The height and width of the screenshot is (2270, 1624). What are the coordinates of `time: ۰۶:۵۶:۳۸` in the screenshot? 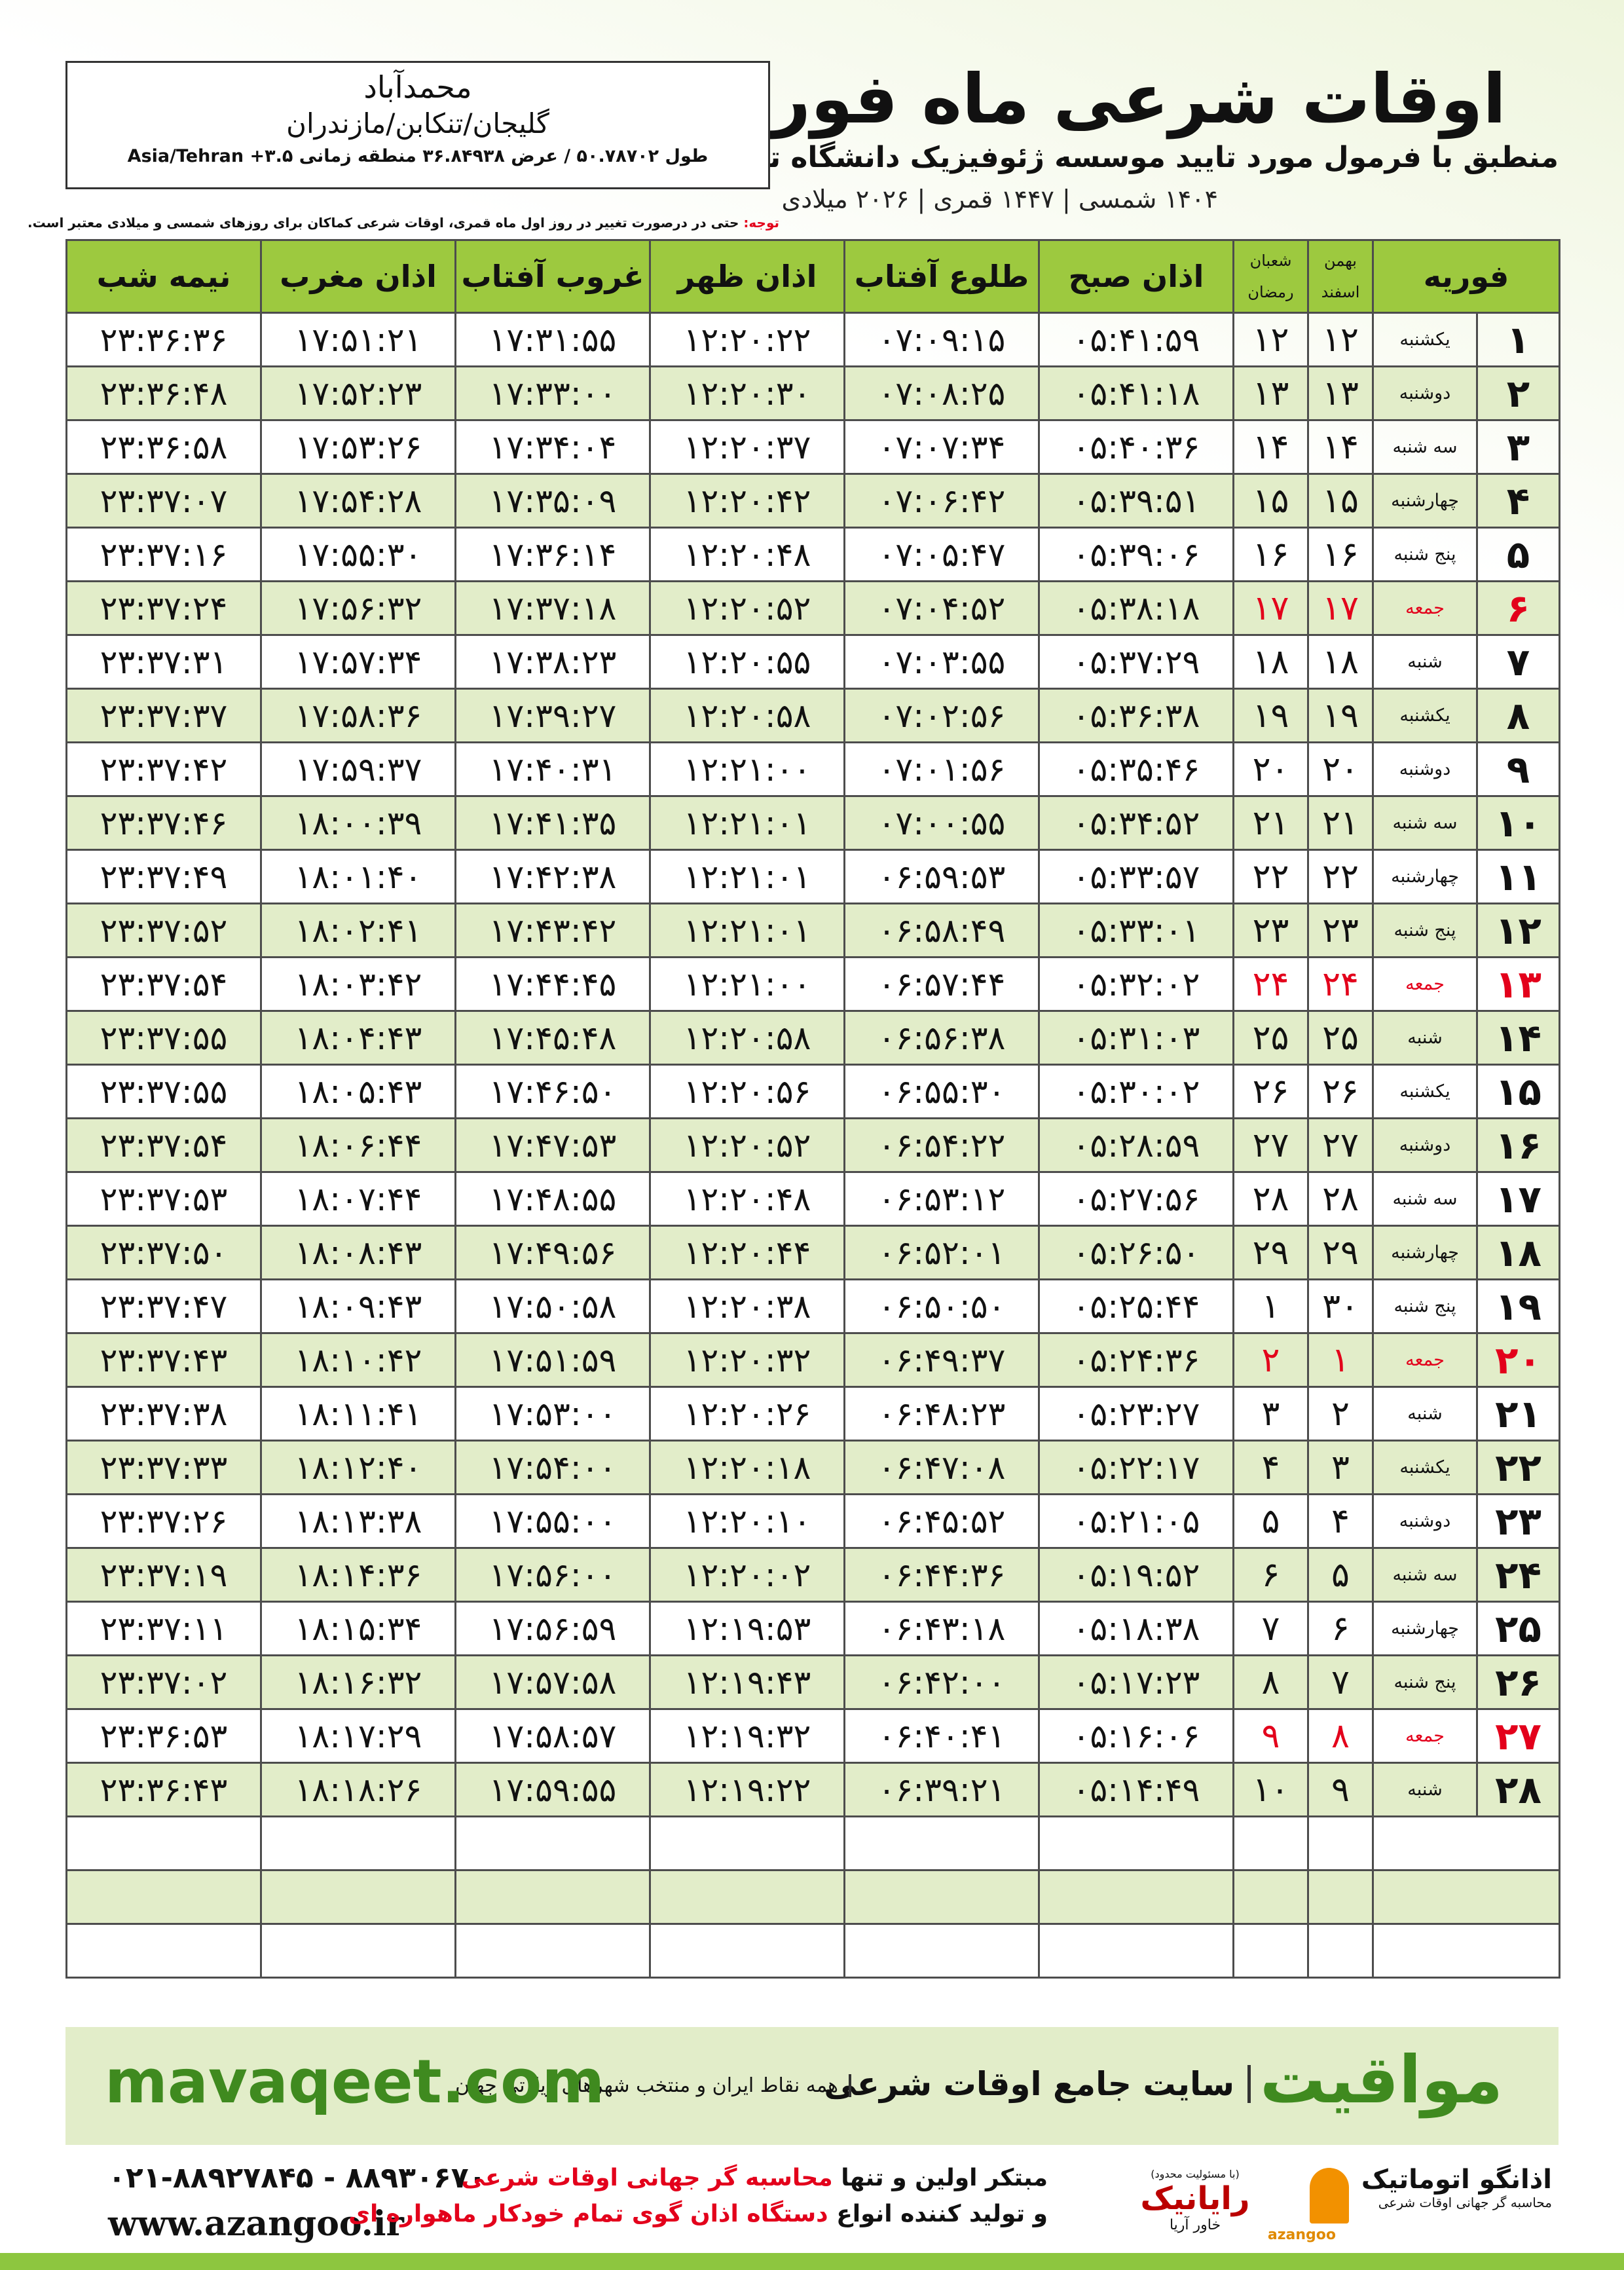 It's located at (941, 1037).